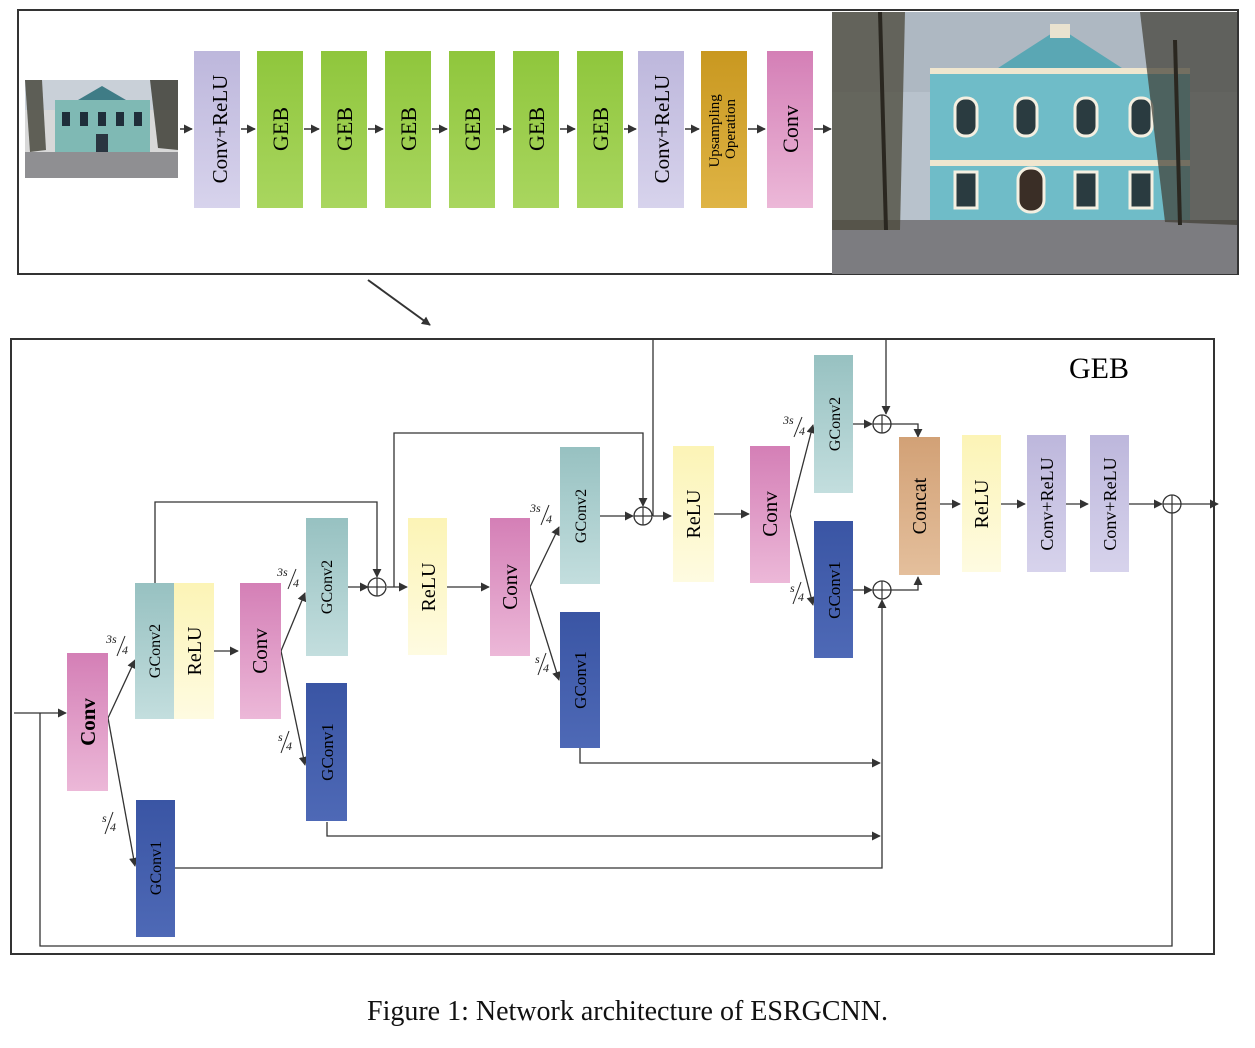 This screenshot has height=1048, width=1255. I want to click on conv-block-4: Conv, so click(770, 514).